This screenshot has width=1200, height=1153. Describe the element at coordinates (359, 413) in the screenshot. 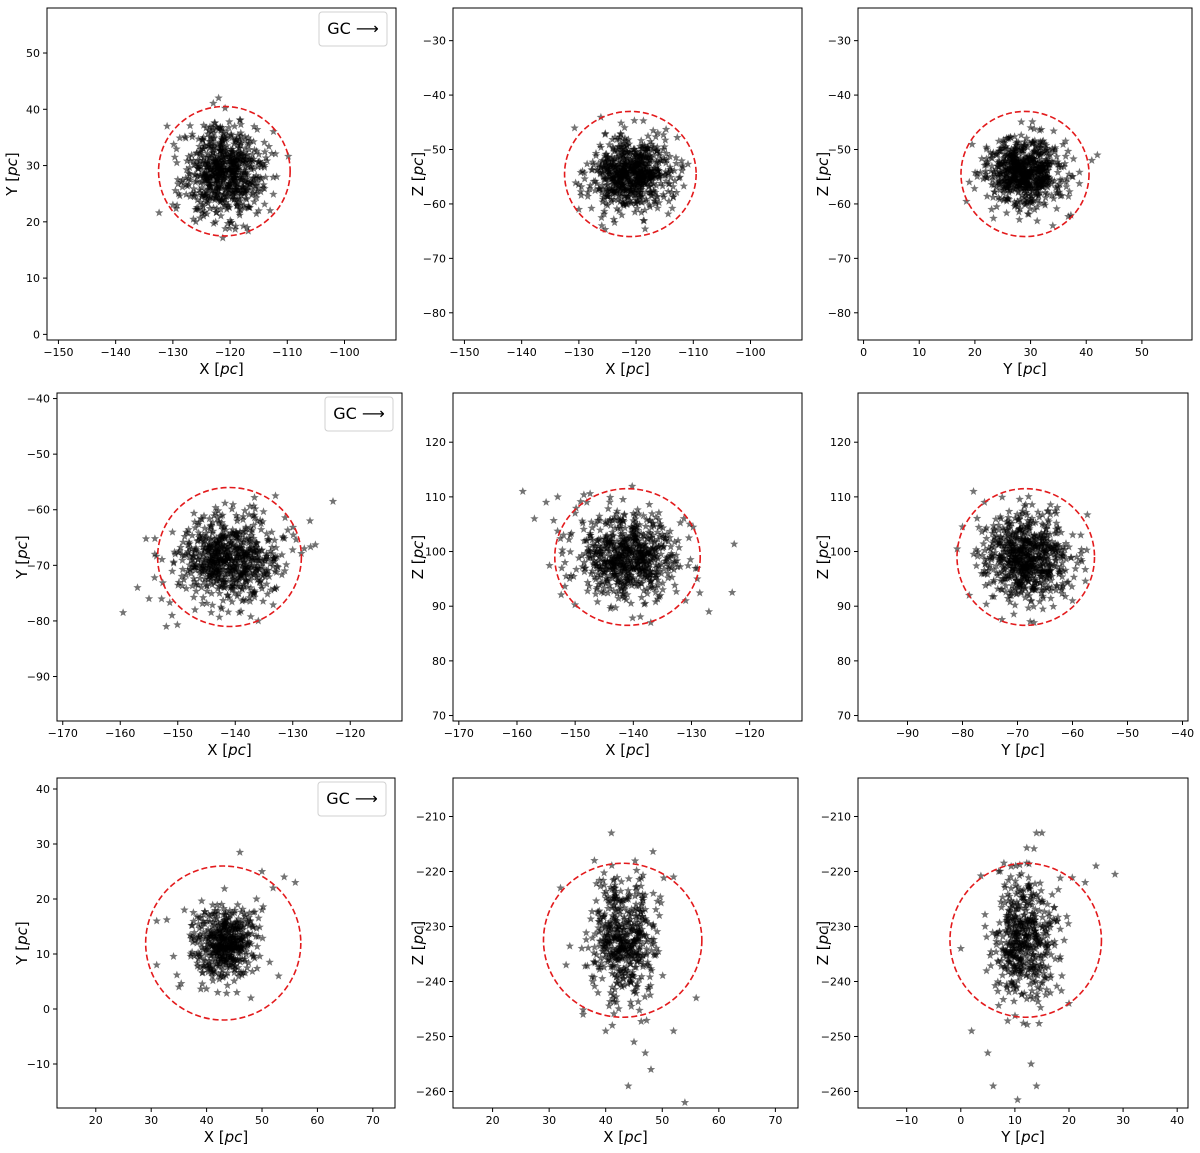

I see `legend-label: GC ⟶` at that location.